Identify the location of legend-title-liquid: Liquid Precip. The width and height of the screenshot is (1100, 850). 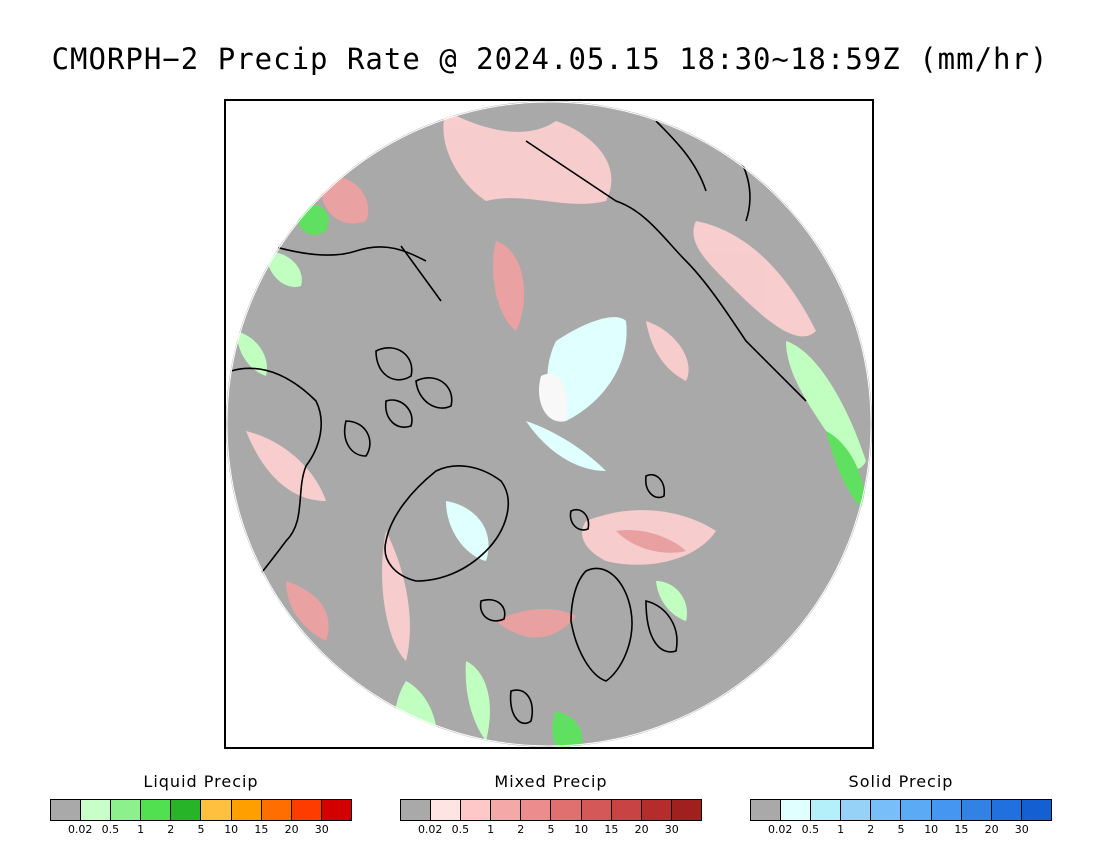
(201, 781).